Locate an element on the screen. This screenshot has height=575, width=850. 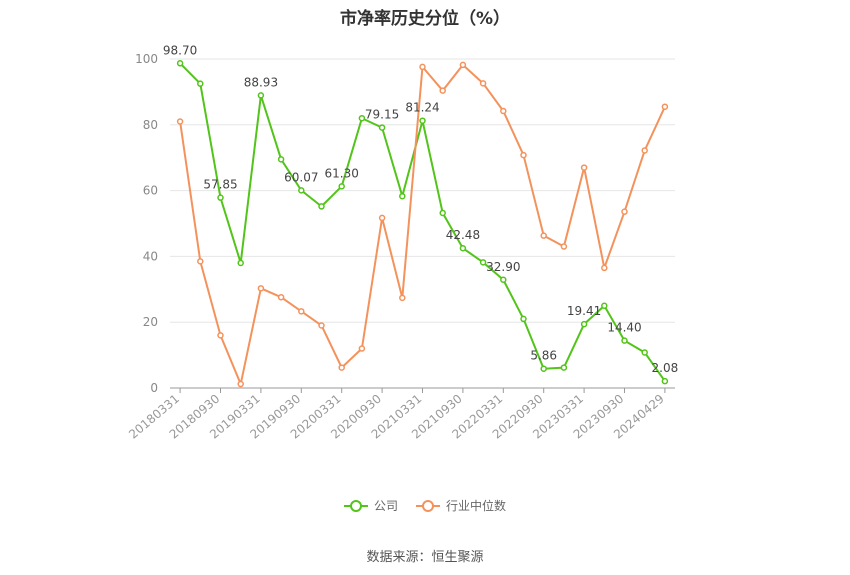
legend: 公司 行业中位数 is located at coordinates (425, 505).